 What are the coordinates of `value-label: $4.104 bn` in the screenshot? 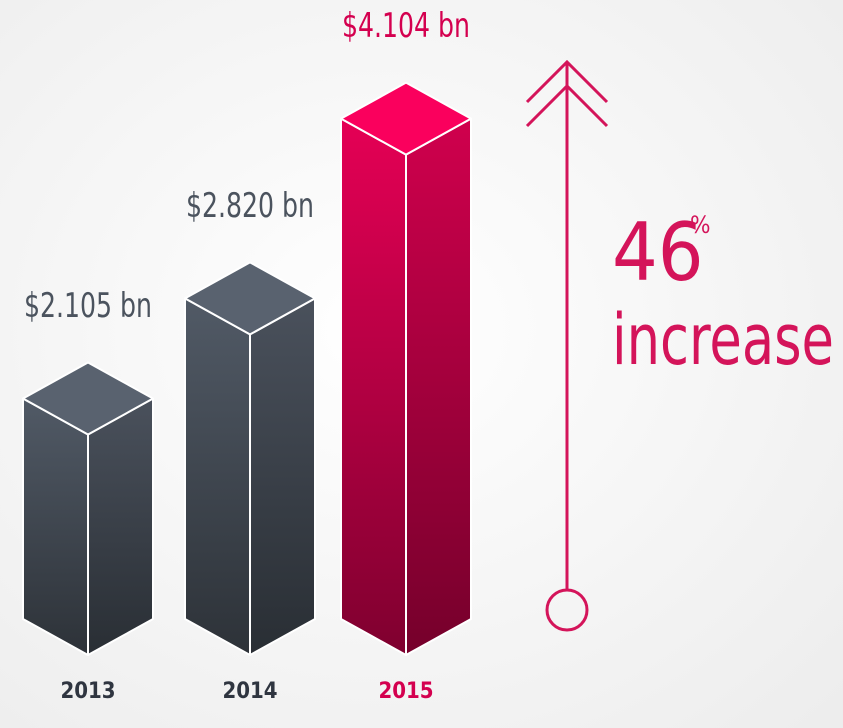 It's located at (406, 26).